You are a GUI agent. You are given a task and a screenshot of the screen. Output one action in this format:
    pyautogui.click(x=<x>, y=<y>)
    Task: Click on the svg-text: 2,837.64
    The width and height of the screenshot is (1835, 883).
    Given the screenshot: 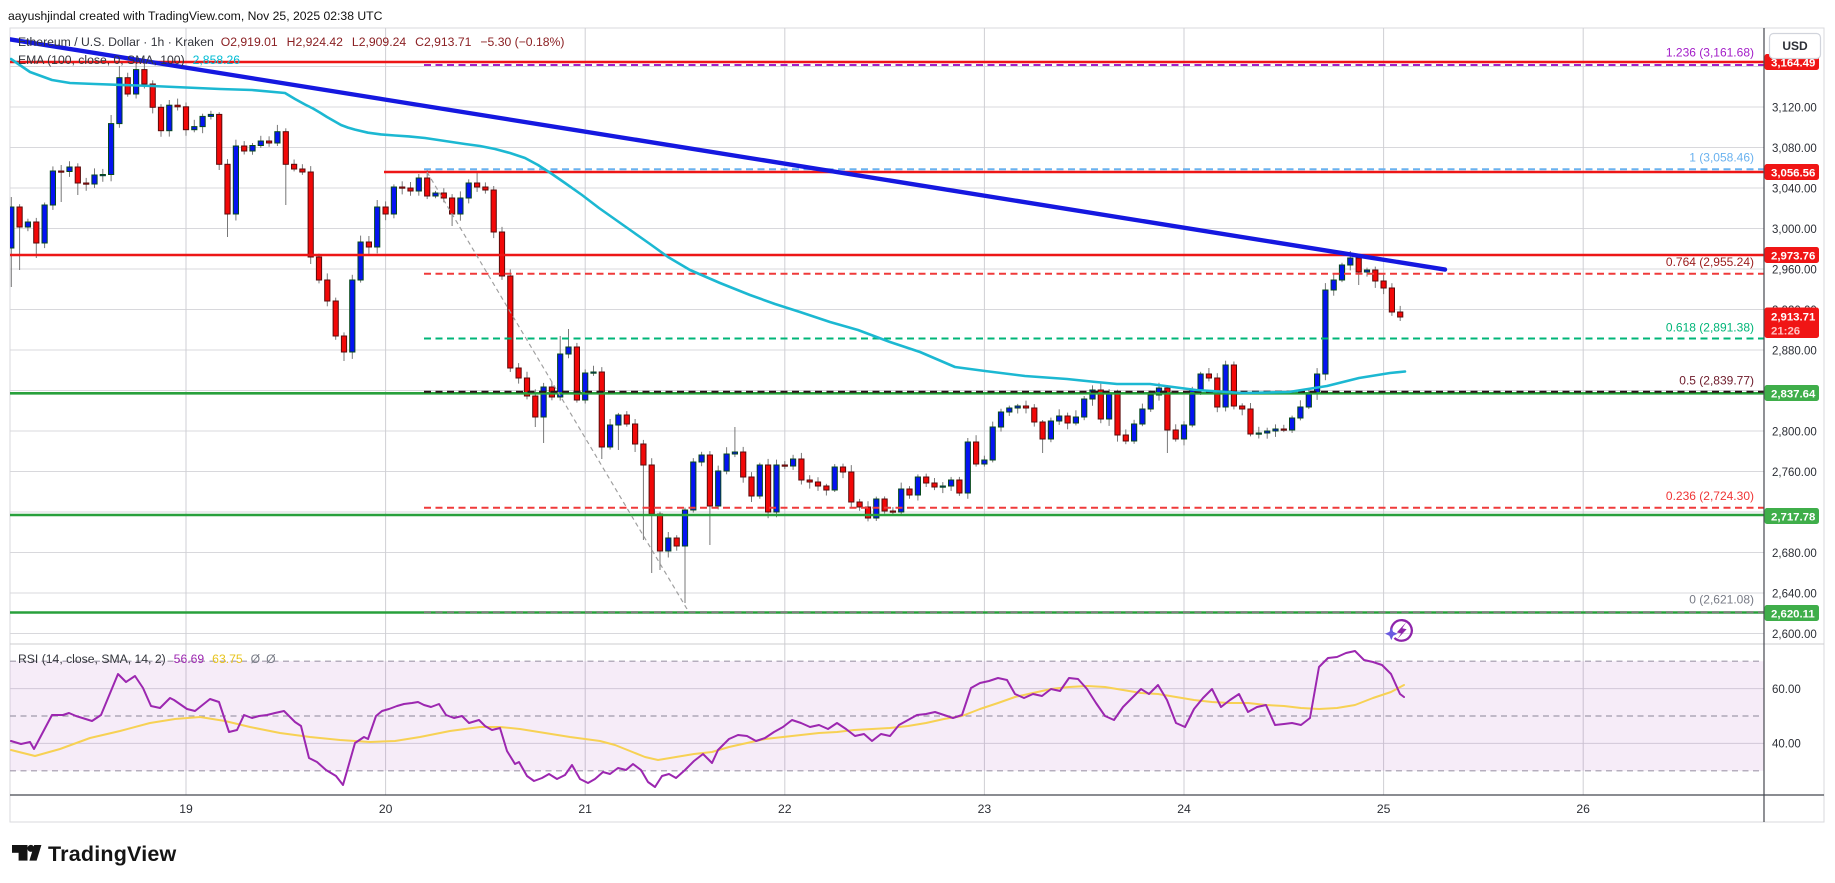 What is the action you would take?
    pyautogui.click(x=1793, y=395)
    